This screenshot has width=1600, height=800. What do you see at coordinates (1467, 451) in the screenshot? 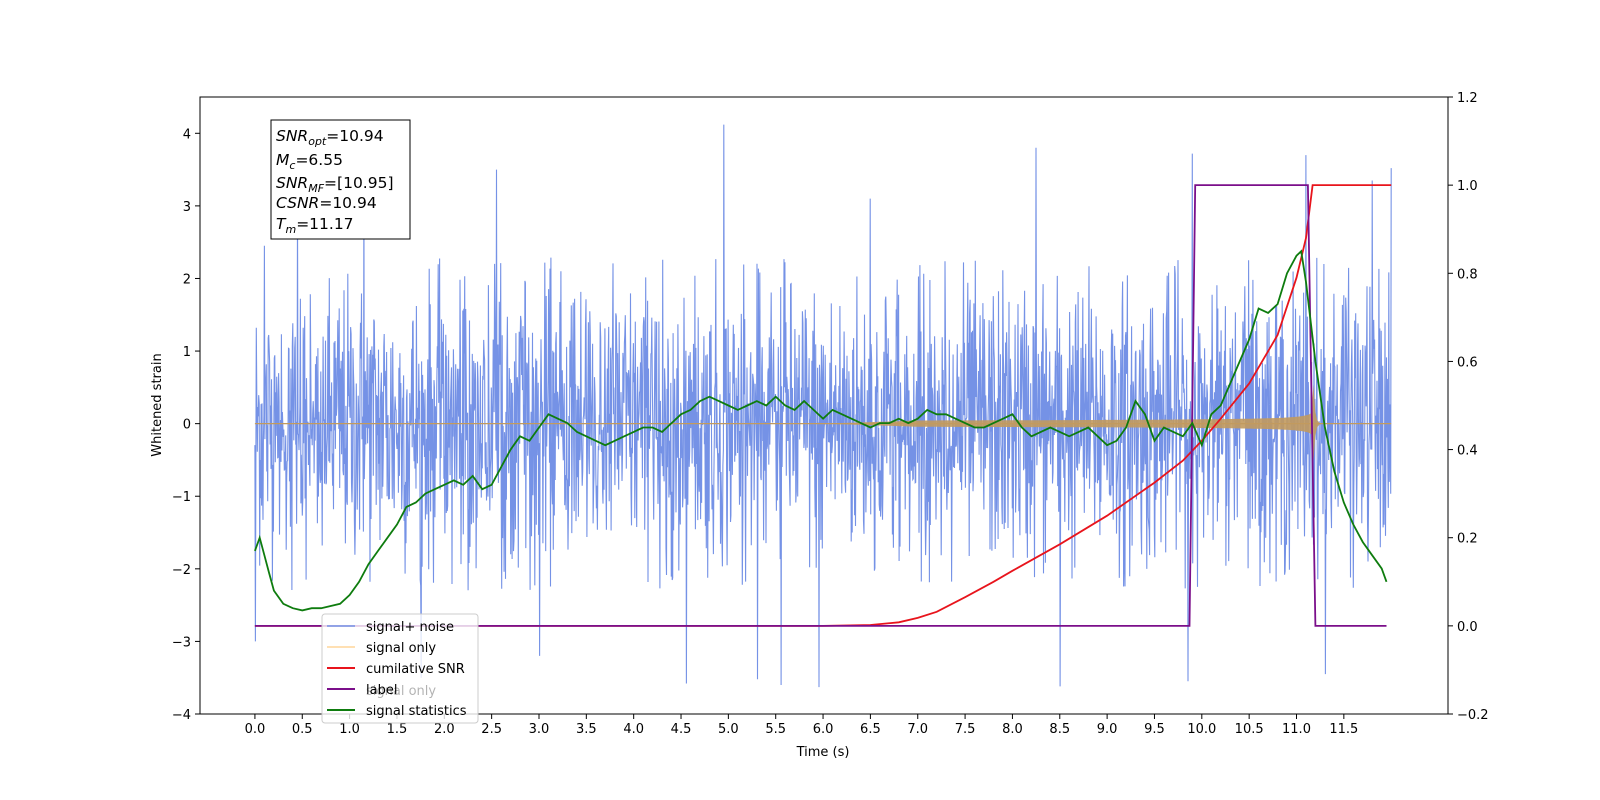
I see `y-right-tick-label: 0.4` at bounding box center [1467, 451].